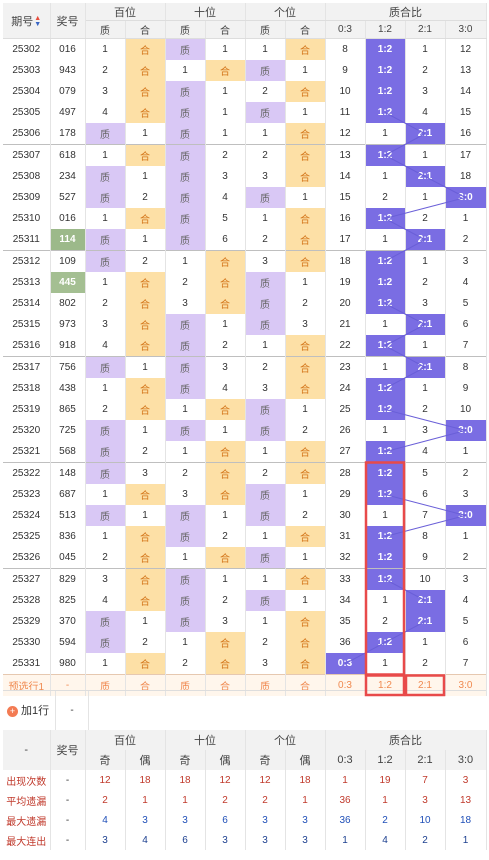  I want to click on issue-cell: 25319, so click(27, 409).